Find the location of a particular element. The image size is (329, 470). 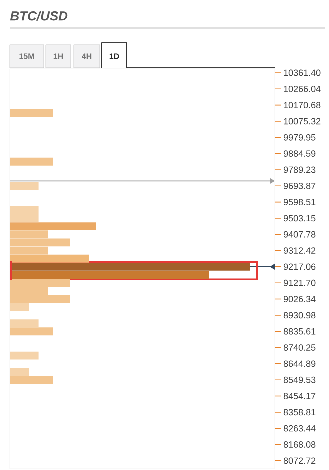

y-tick-label: 10266.04 is located at coordinates (302, 89).